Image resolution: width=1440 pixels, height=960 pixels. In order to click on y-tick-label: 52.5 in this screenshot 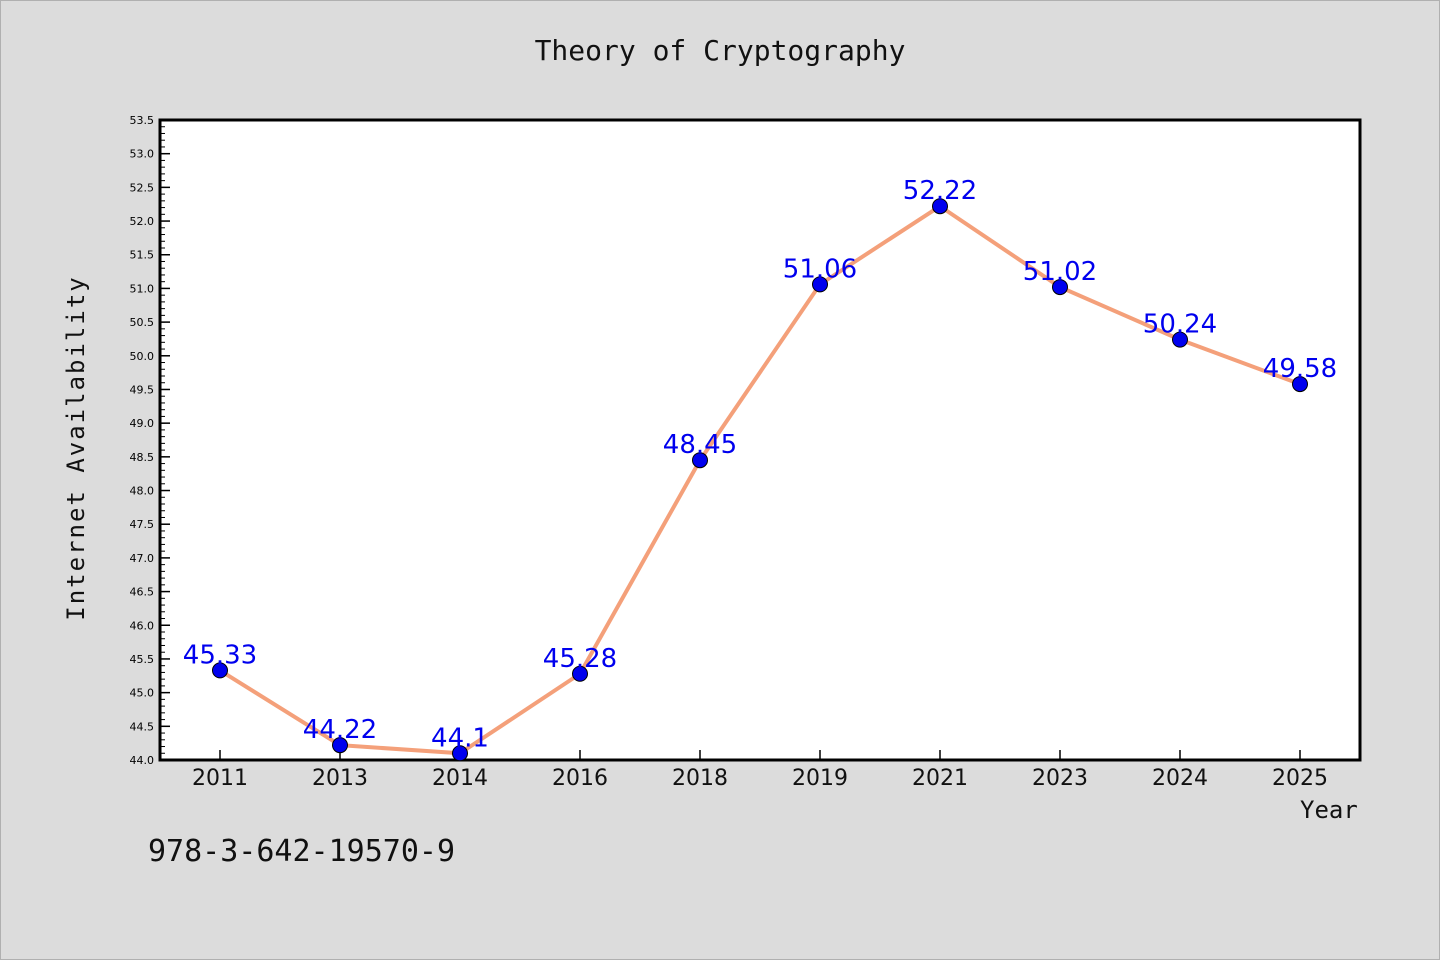, I will do `click(142, 187)`.